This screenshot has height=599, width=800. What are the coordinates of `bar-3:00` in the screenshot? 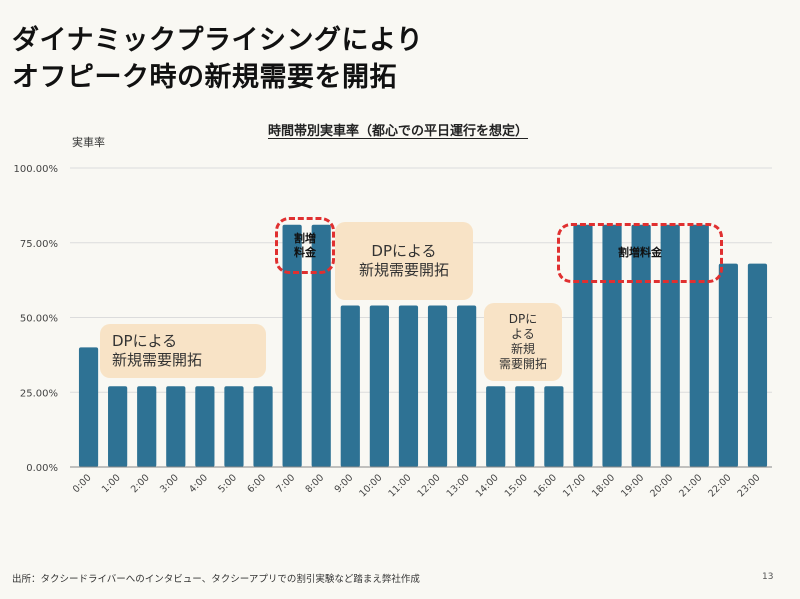 It's located at (176, 426).